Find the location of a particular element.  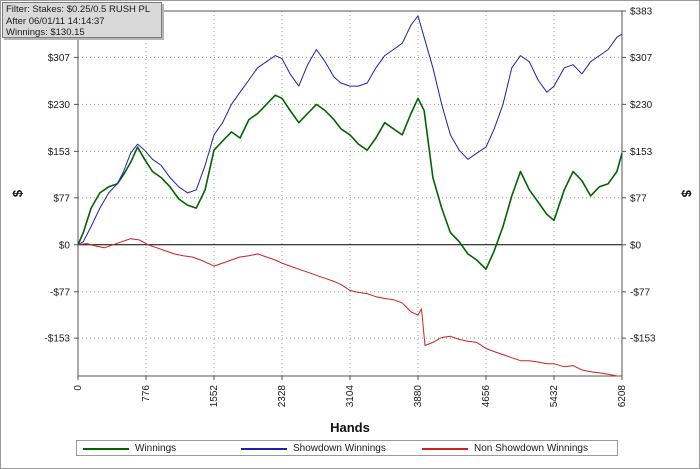

legend-label: Winnings is located at coordinates (156, 448).